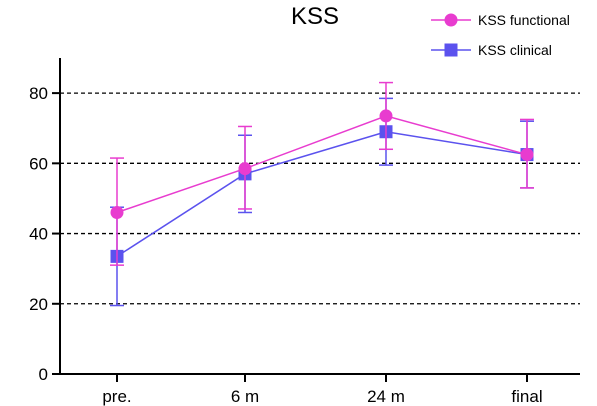 This screenshot has height=406, width=597. What do you see at coordinates (38, 93) in the screenshot?
I see `y-tick-label-80: 80` at bounding box center [38, 93].